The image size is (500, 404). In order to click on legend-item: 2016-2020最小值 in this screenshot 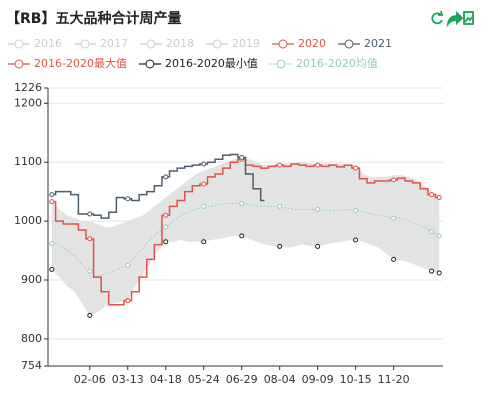, I will do `click(198, 63)`.